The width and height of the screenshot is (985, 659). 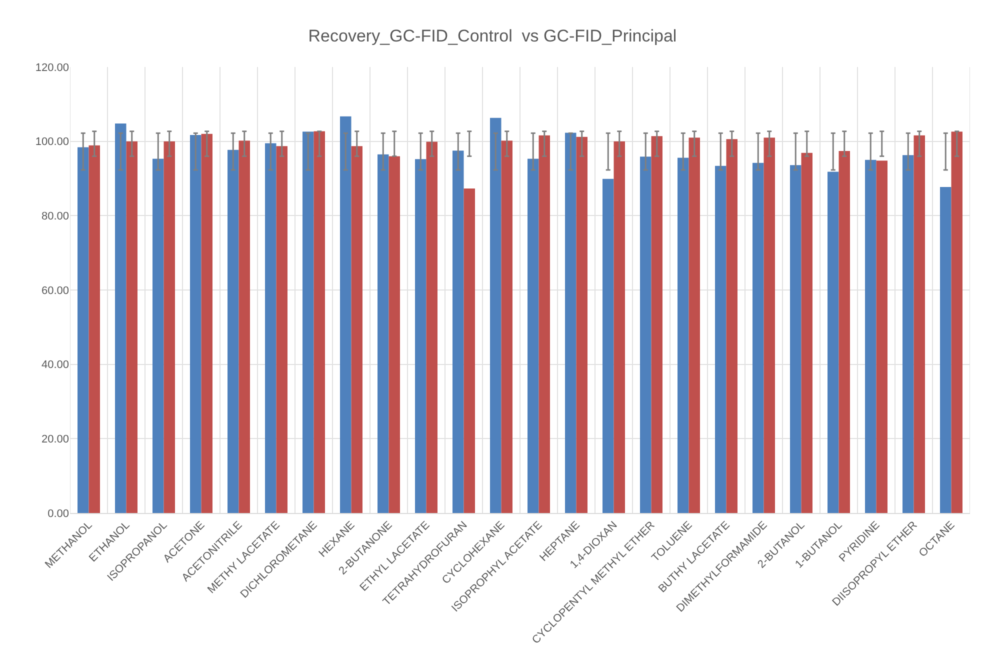 I want to click on y-tick-label: 60.00, so click(x=55, y=290).